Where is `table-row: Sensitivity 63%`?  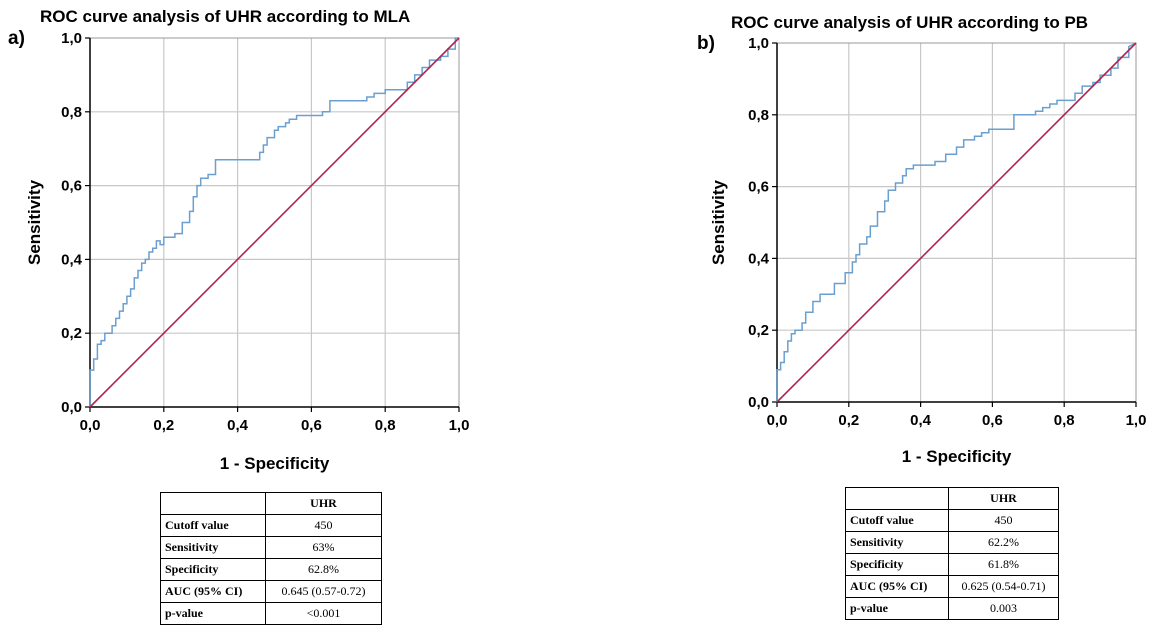 table-row: Sensitivity 63% is located at coordinates (271, 547).